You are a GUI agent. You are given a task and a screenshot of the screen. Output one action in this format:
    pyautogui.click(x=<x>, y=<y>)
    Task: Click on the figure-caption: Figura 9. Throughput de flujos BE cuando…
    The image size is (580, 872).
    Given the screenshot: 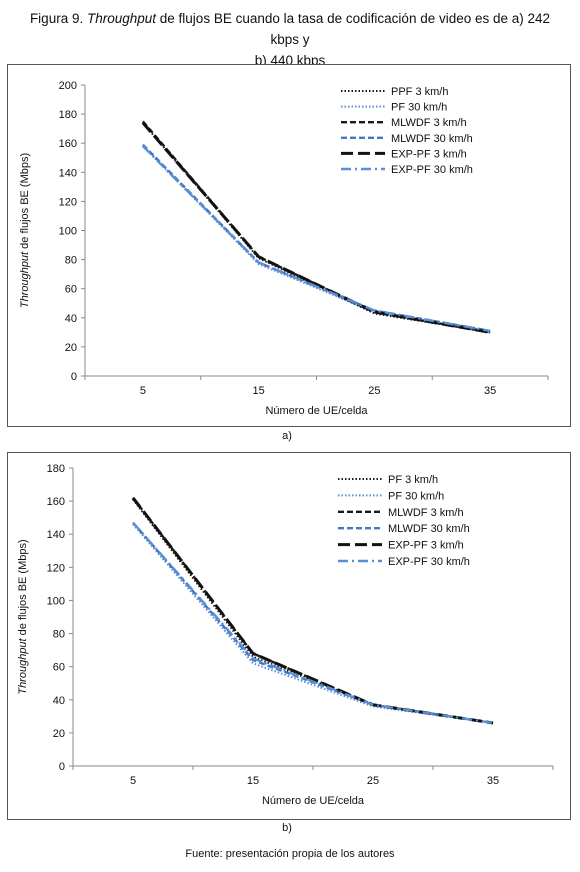 What is the action you would take?
    pyautogui.click(x=290, y=39)
    